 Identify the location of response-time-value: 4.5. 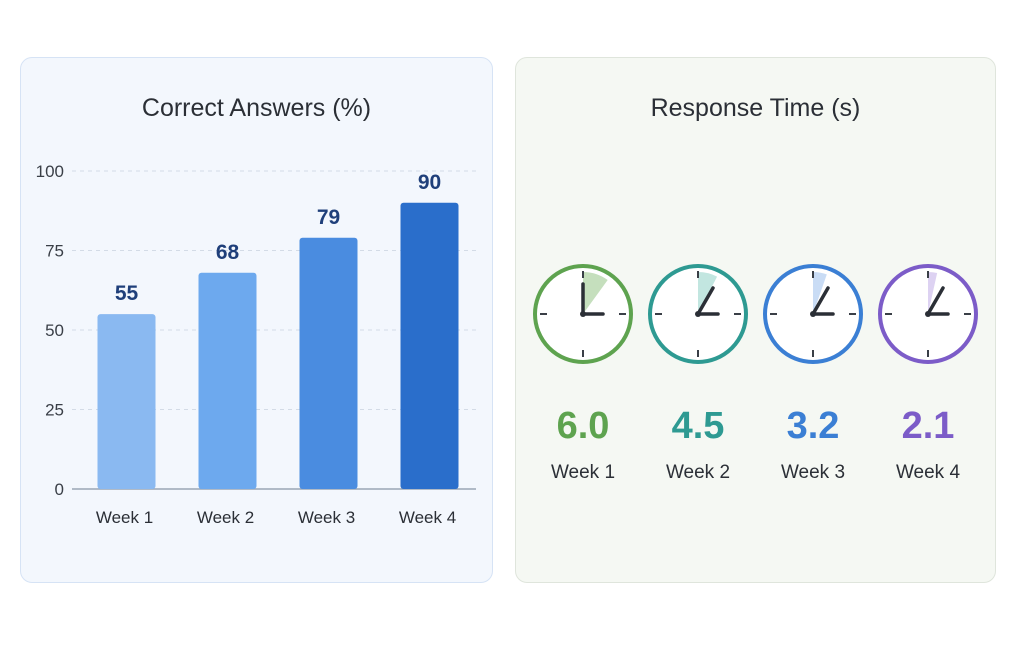
(698, 426).